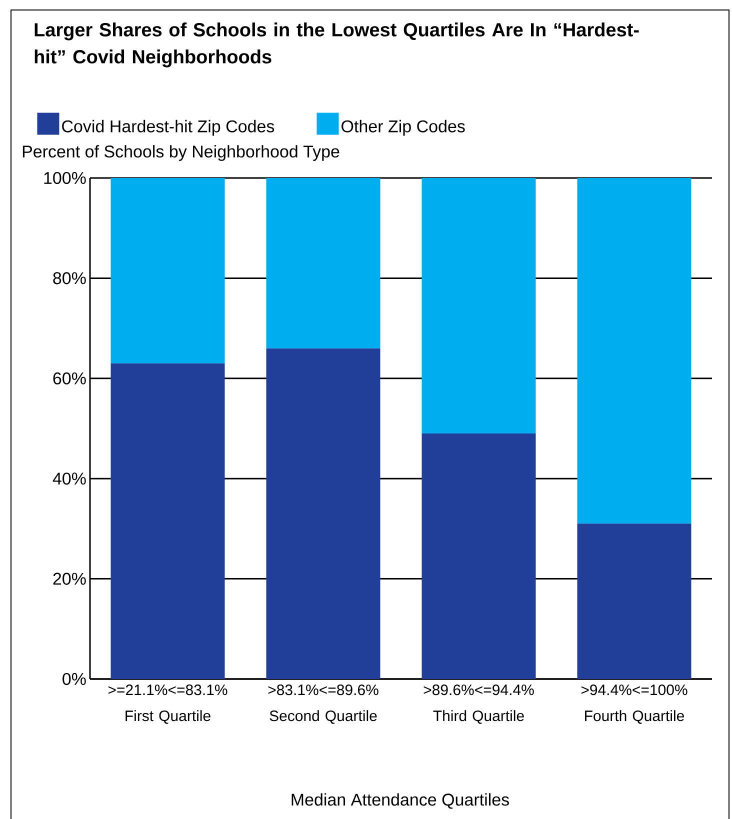 The image size is (732, 819). Describe the element at coordinates (168, 704) in the screenshot. I see `x-tick-label: >=21.1%<=83.1% First Quartile` at that location.